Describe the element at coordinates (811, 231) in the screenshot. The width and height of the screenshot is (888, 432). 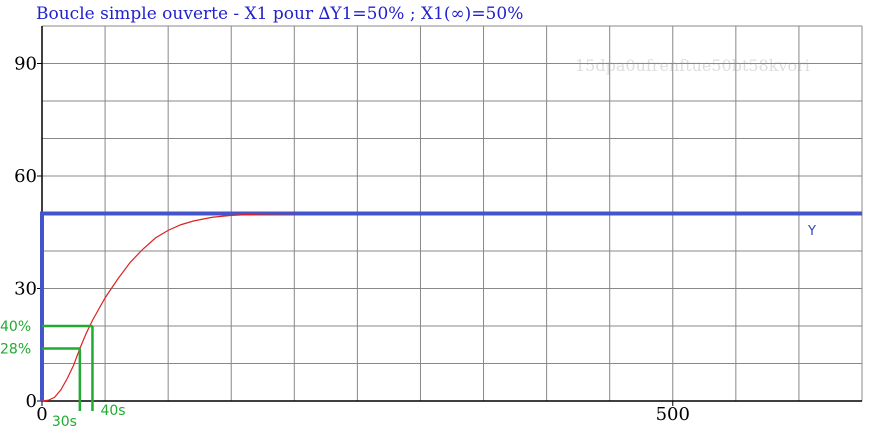
I see `series-label-y: Y` at that location.